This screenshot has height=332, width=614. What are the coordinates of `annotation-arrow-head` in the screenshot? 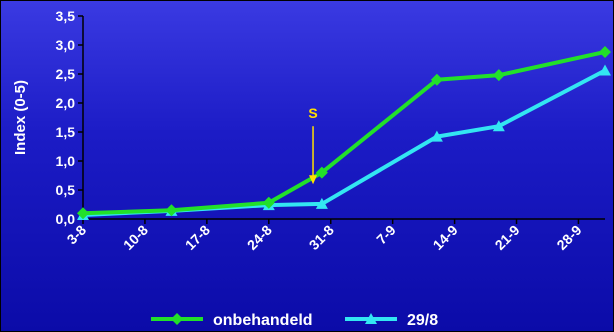 It's located at (313, 180).